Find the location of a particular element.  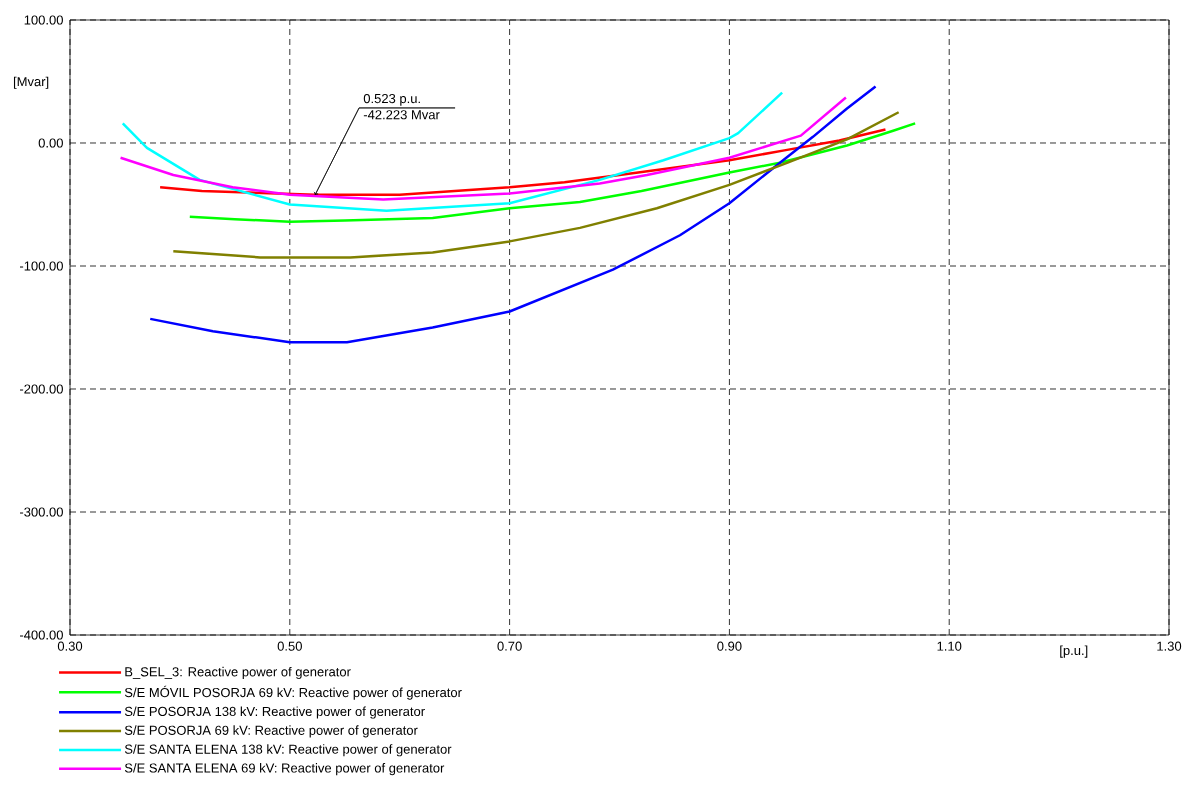

x-axis-title: [p.u.] is located at coordinates (1074, 651).